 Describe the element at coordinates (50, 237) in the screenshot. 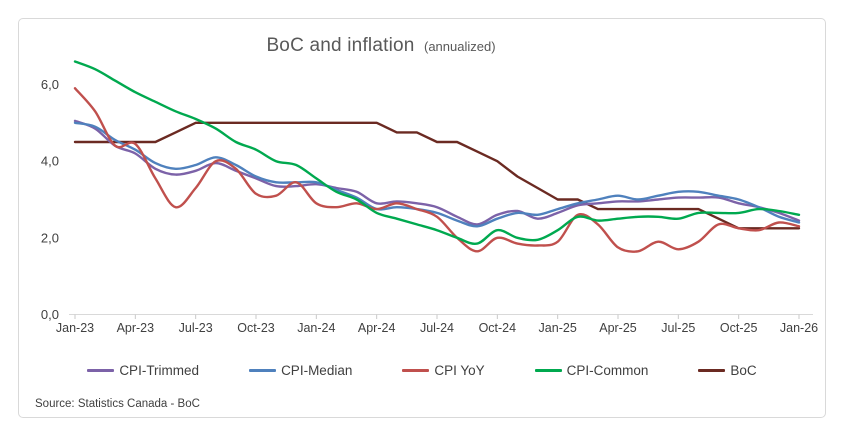

I see `y-axis-label: 2,0` at that location.